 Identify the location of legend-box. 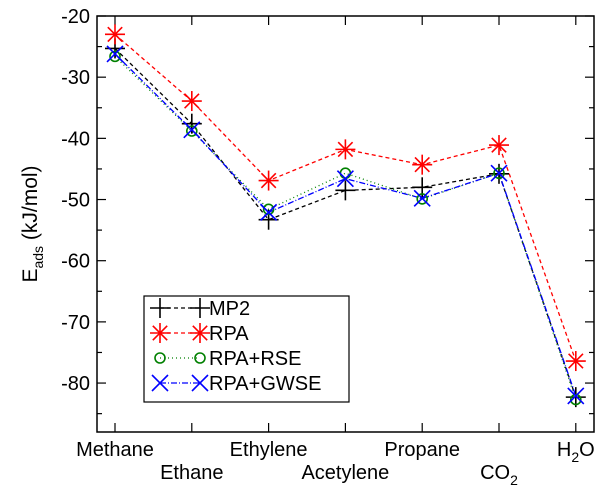
(246, 349).